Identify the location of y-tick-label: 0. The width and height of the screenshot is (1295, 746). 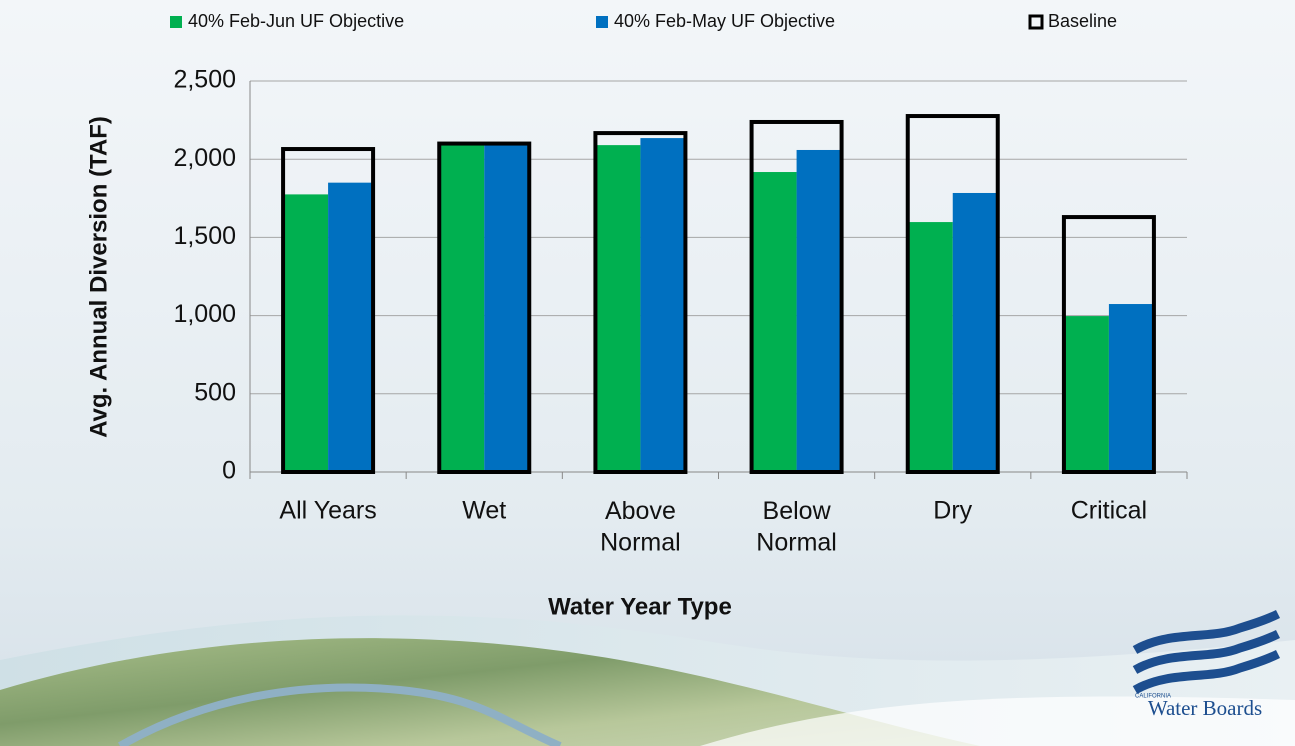
(229, 471).